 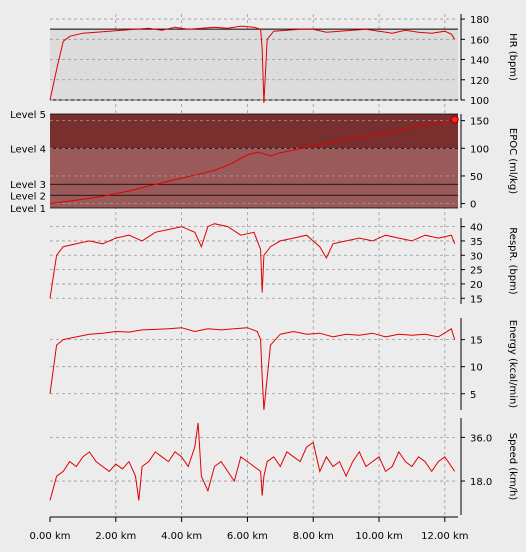 What do you see at coordinates (252, 369) in the screenshot?
I see `energy-series-line` at bounding box center [252, 369].